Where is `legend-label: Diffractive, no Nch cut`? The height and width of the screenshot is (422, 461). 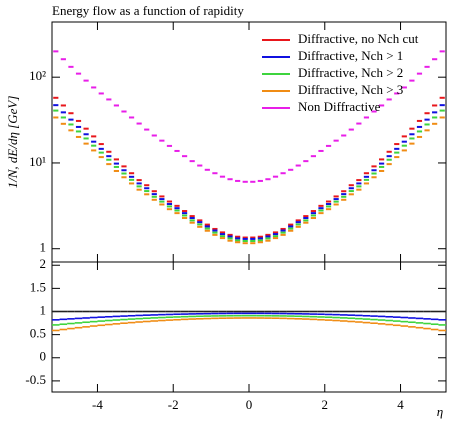 legend-label: Diffractive, no Nch cut is located at coordinates (358, 38).